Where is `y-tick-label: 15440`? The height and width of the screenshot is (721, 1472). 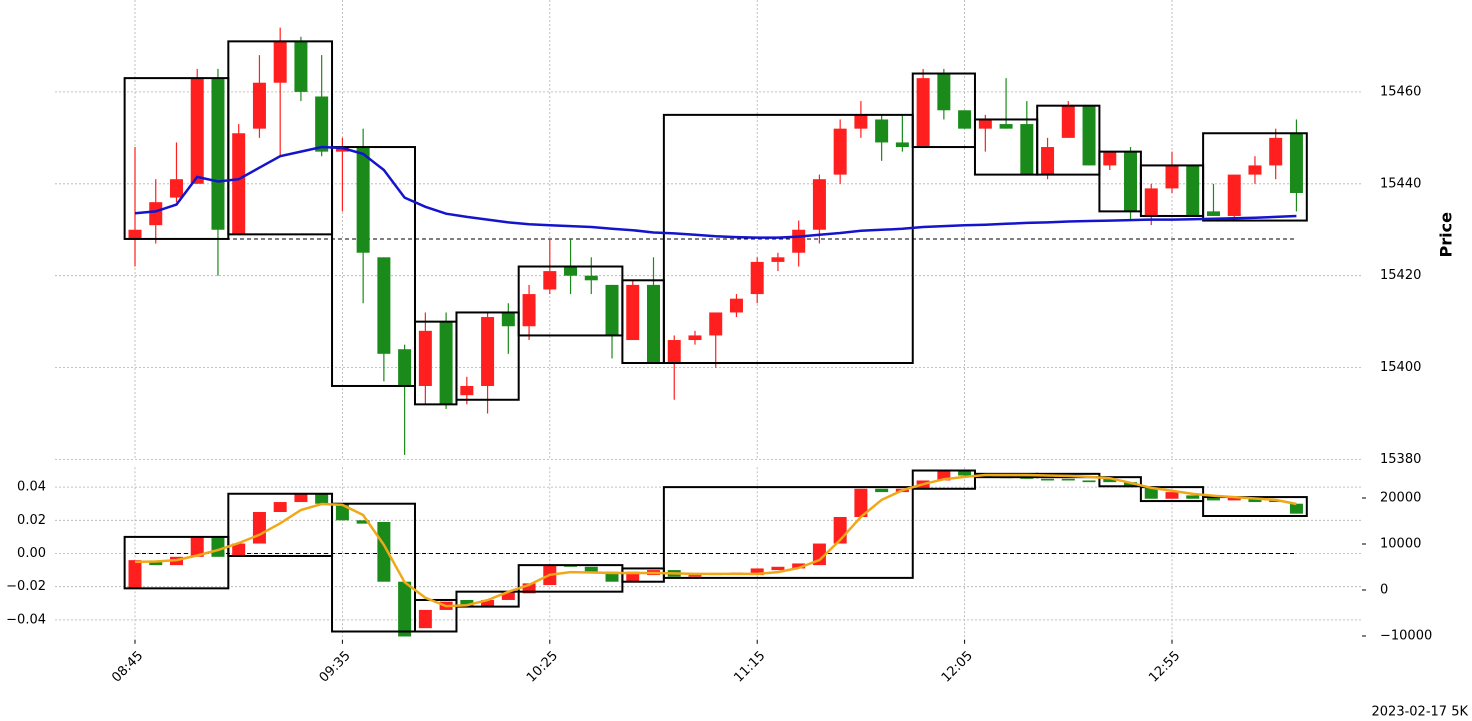
y-tick-label: 15440 is located at coordinates (1400, 183).